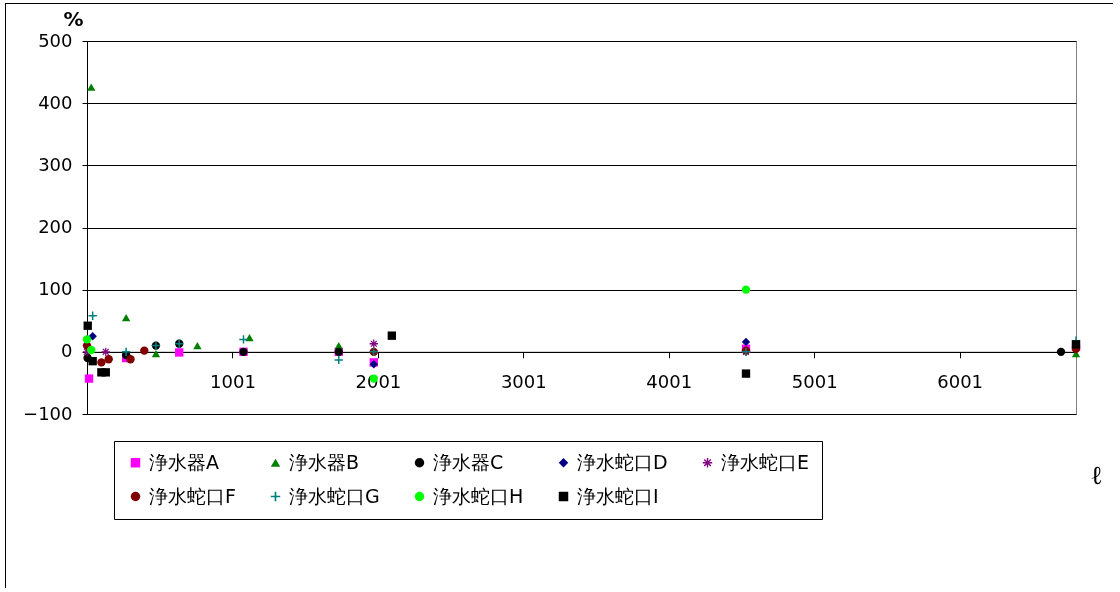 This screenshot has height=592, width=1120. What do you see at coordinates (192, 495) in the screenshot?
I see `legend-label: 浄水蛇口F` at bounding box center [192, 495].